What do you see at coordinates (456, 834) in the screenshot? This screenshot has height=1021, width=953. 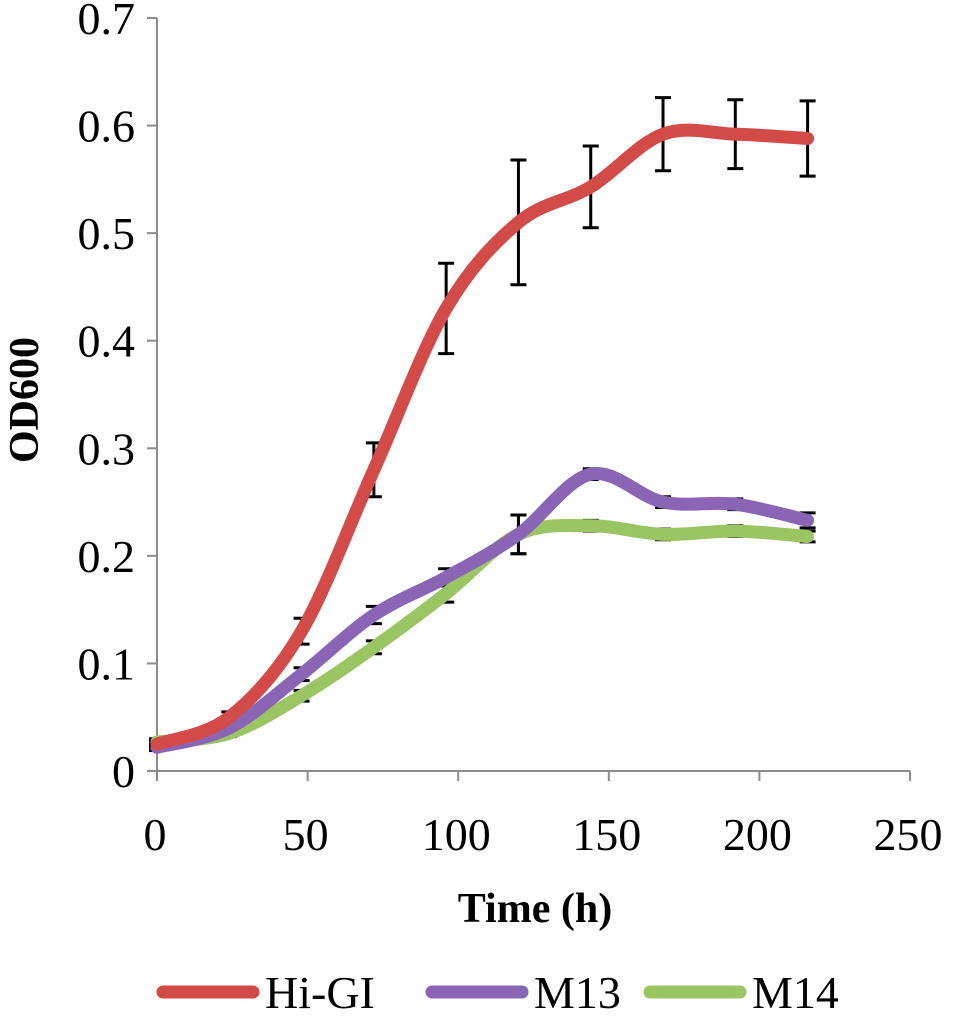 I see `x-tick-label: 100` at bounding box center [456, 834].